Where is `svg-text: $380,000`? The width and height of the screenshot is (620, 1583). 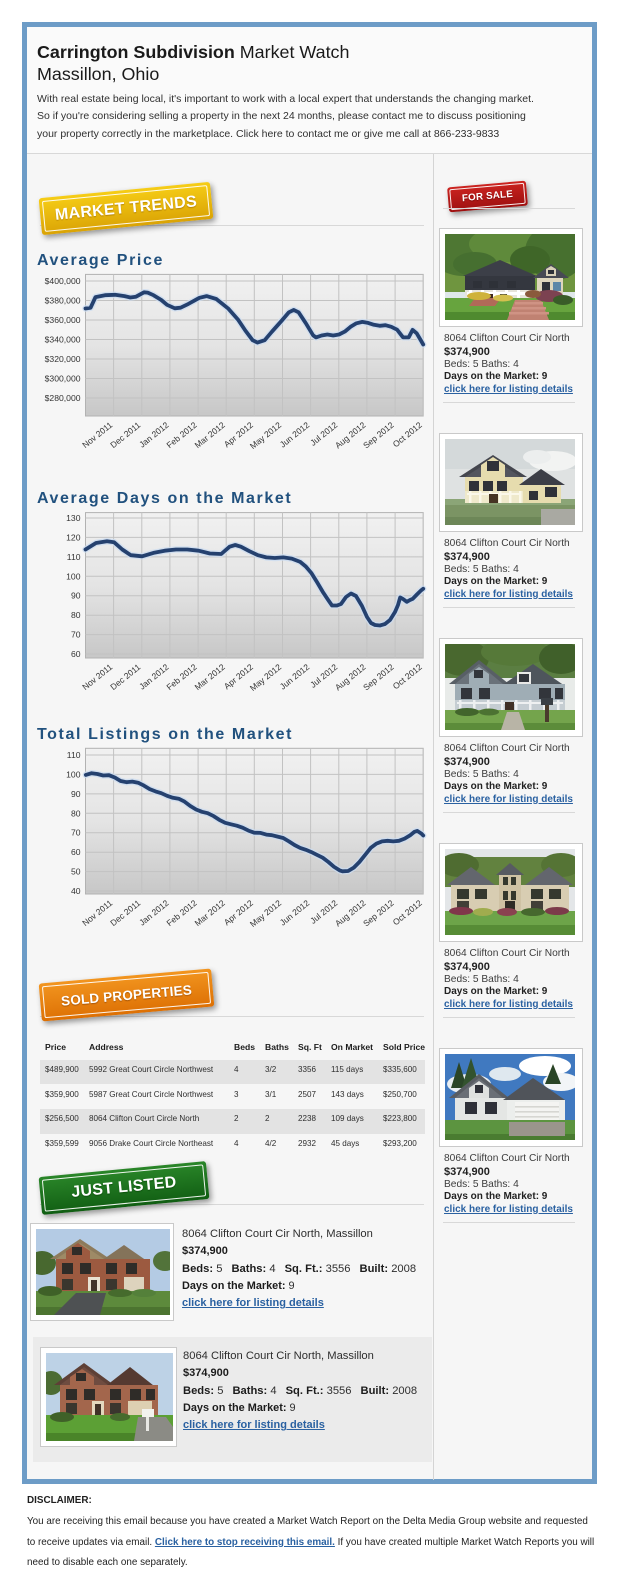
svg-text: $380,000 is located at coordinates (63, 301).